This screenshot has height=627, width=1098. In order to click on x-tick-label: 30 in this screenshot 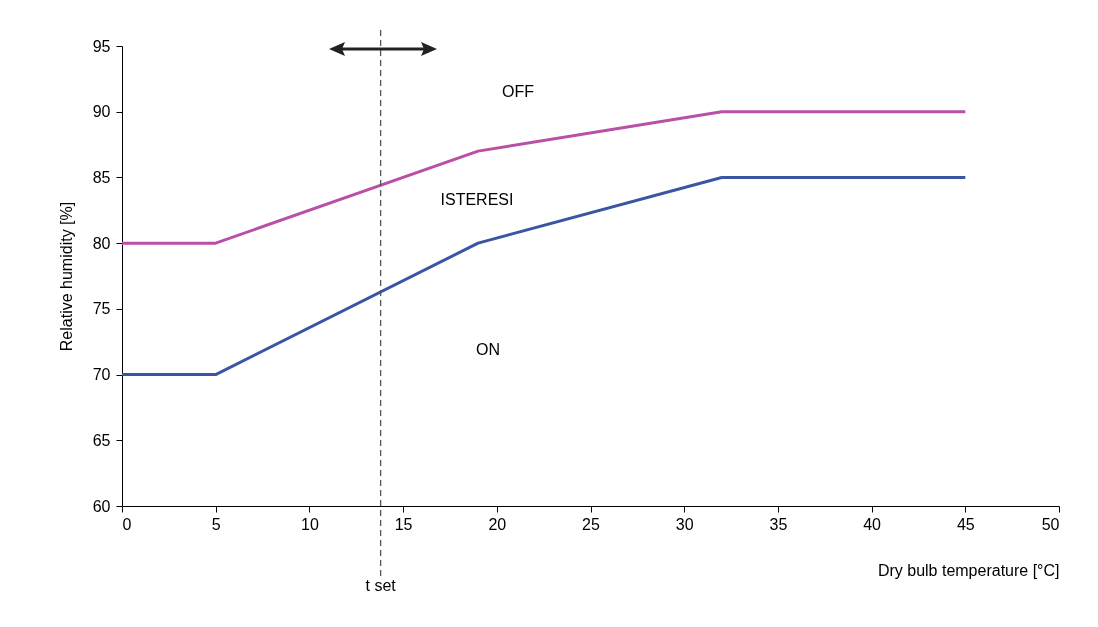, I will do `click(684, 524)`.